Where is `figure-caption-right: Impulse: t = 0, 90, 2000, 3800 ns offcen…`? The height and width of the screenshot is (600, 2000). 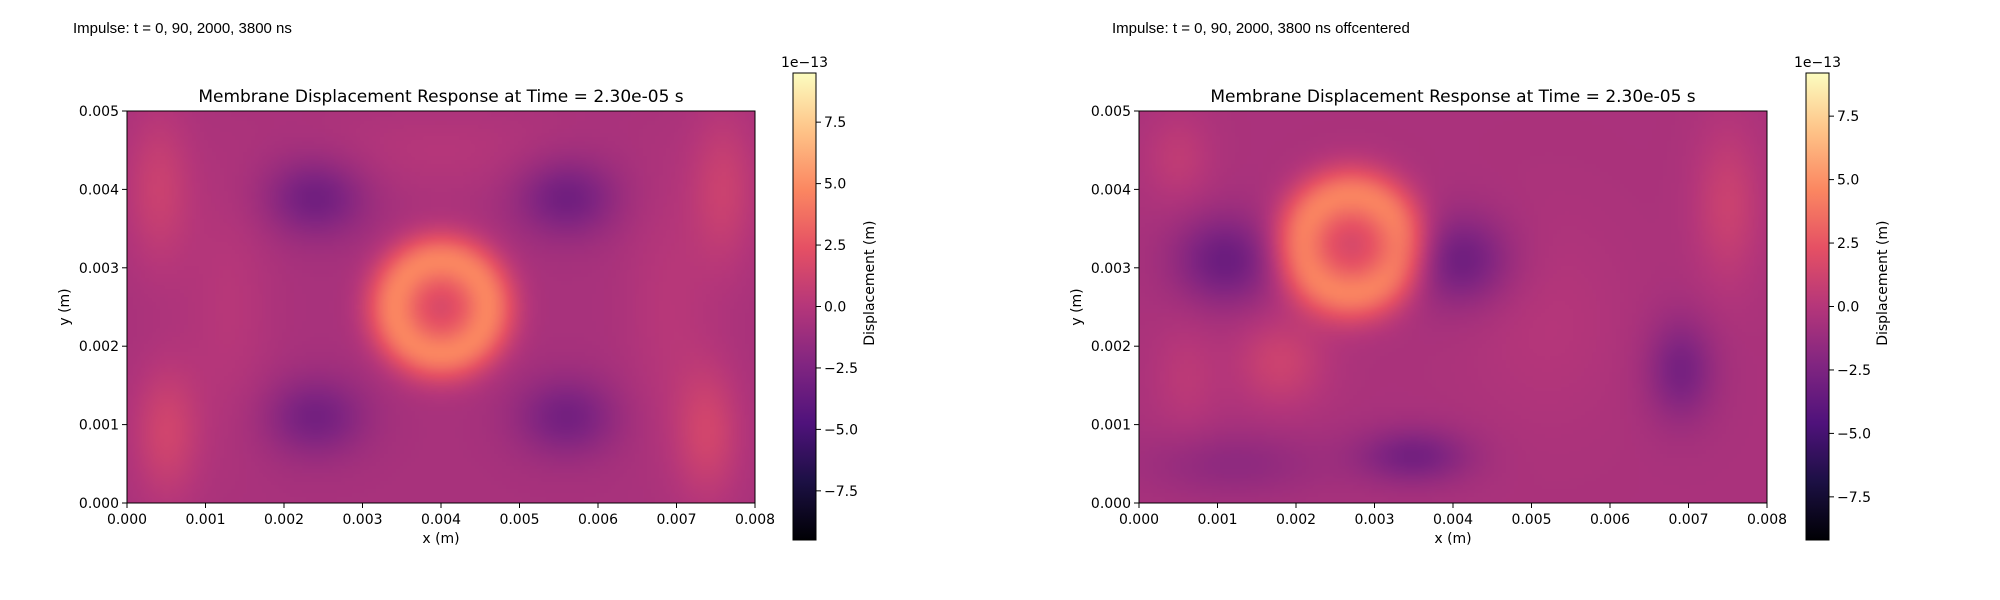
figure-caption-right: Impulse: t = 0, 90, 2000, 3800 ns offcen… is located at coordinates (1261, 28).